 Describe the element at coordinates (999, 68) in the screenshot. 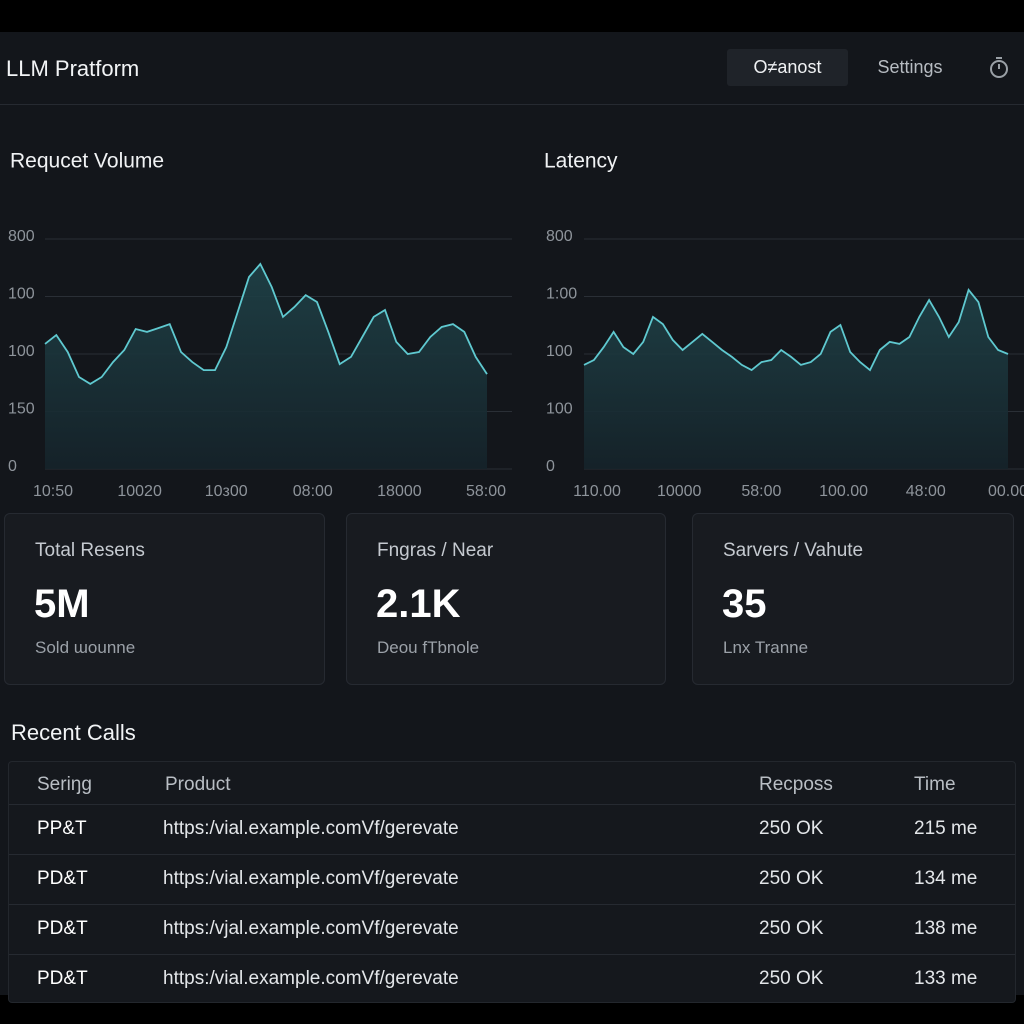

I see `timer-icon` at that location.